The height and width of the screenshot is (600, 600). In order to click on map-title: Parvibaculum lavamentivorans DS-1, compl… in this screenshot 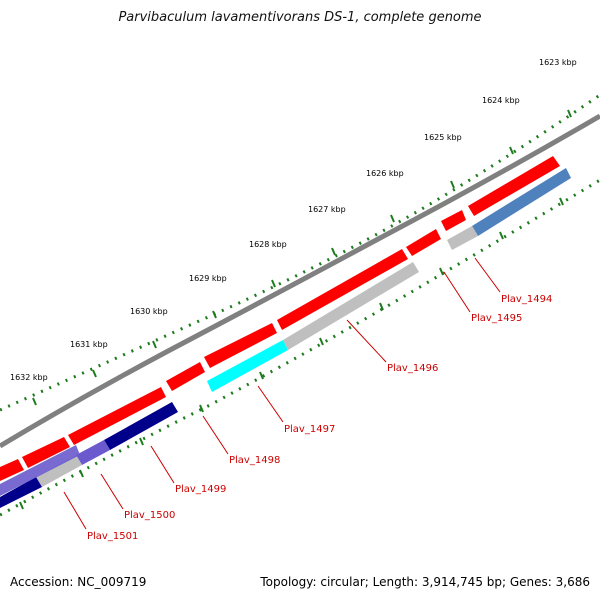, I will do `click(300, 17)`.